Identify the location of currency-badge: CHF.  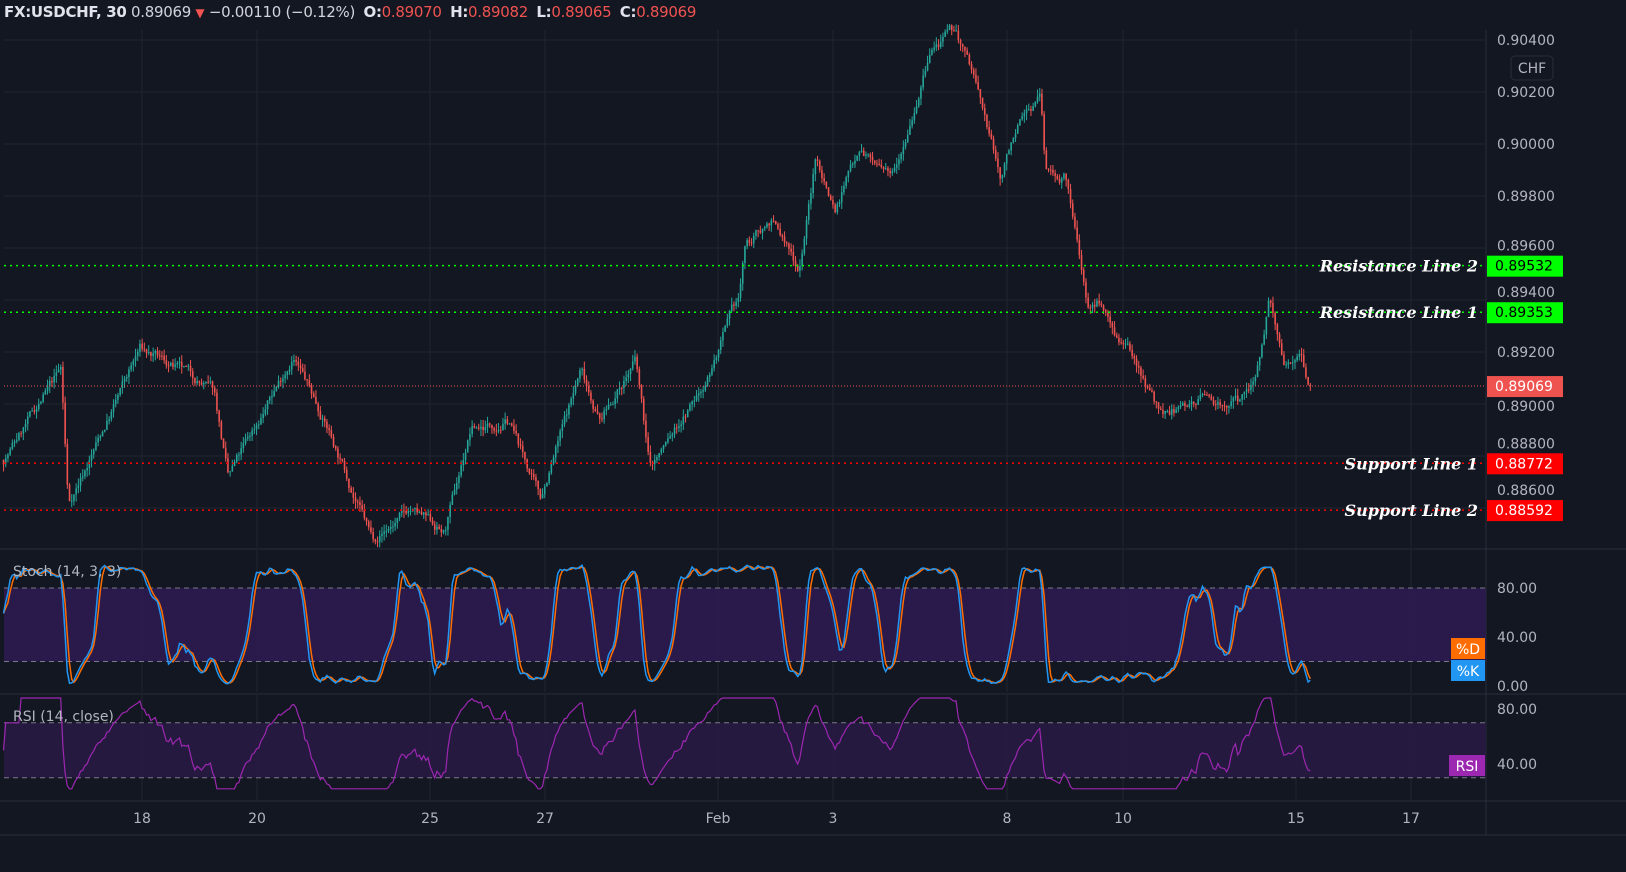
(1532, 68).